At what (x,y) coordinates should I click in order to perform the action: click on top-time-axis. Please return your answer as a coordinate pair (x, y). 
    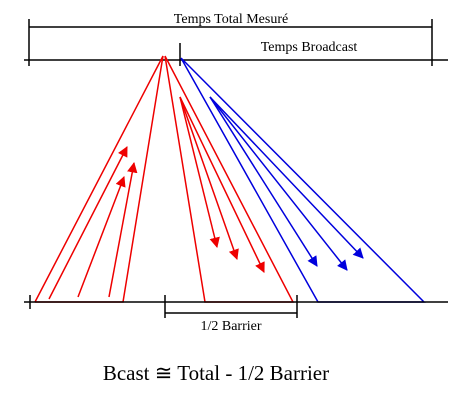
    Looking at the image, I should click on (236, 54).